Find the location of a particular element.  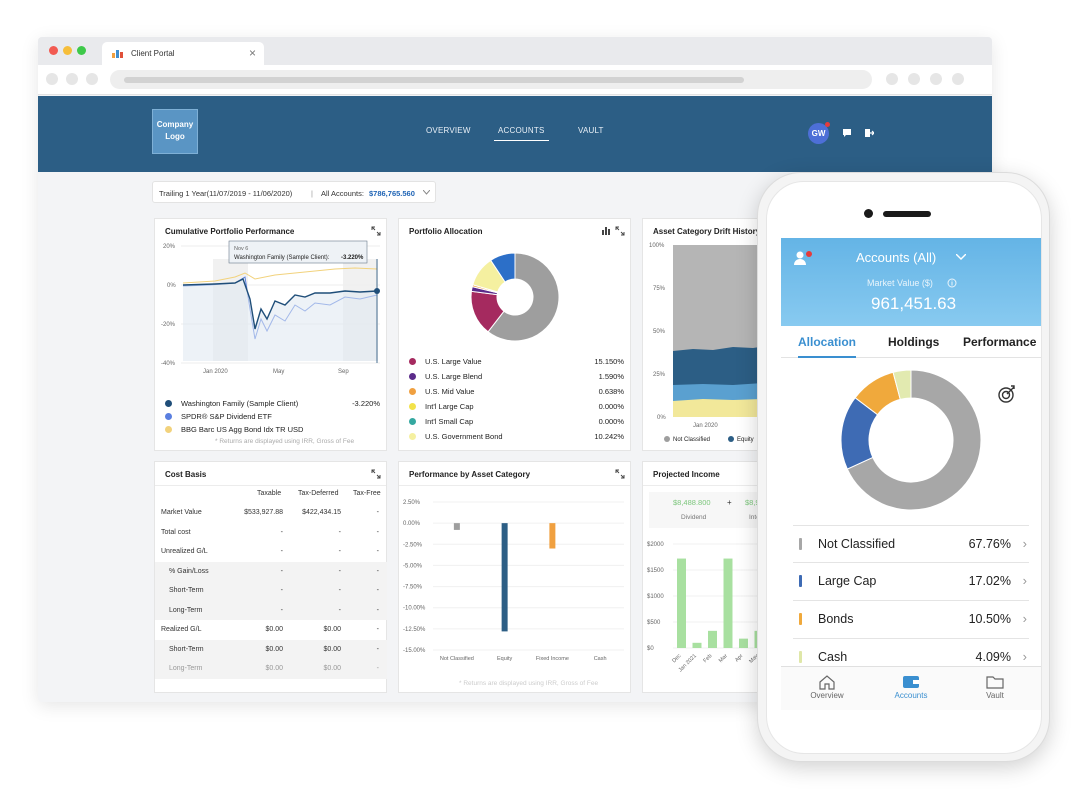

maximize-window-dot is located at coordinates (81, 50).